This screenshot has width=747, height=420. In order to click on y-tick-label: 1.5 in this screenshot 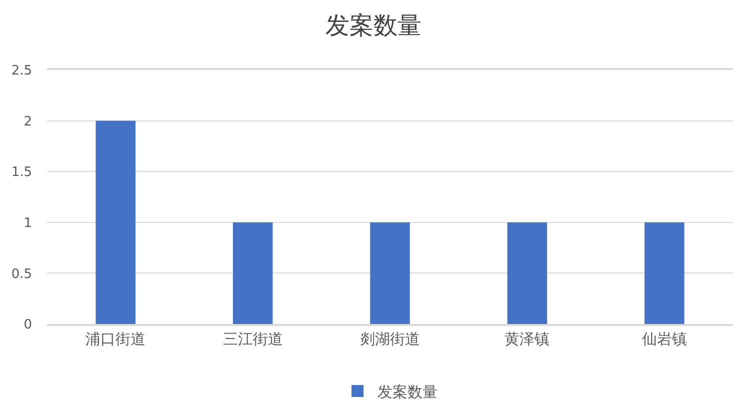, I will do `click(21, 172)`.